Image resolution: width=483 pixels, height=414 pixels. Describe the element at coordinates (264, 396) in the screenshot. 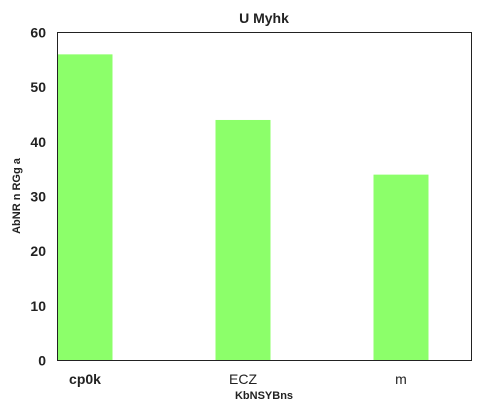

I see `x-axis-label: KbNSYBns` at that location.